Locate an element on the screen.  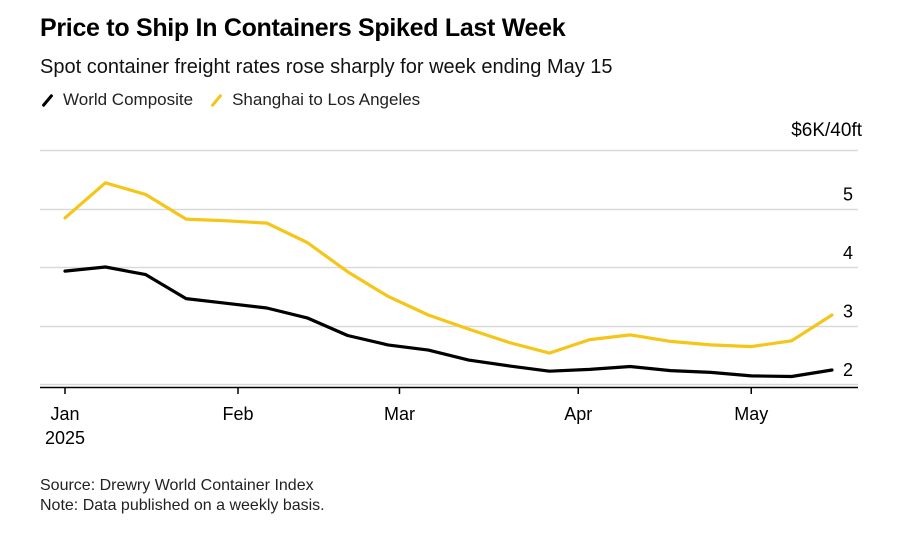
x-tick-label: May is located at coordinates (751, 414).